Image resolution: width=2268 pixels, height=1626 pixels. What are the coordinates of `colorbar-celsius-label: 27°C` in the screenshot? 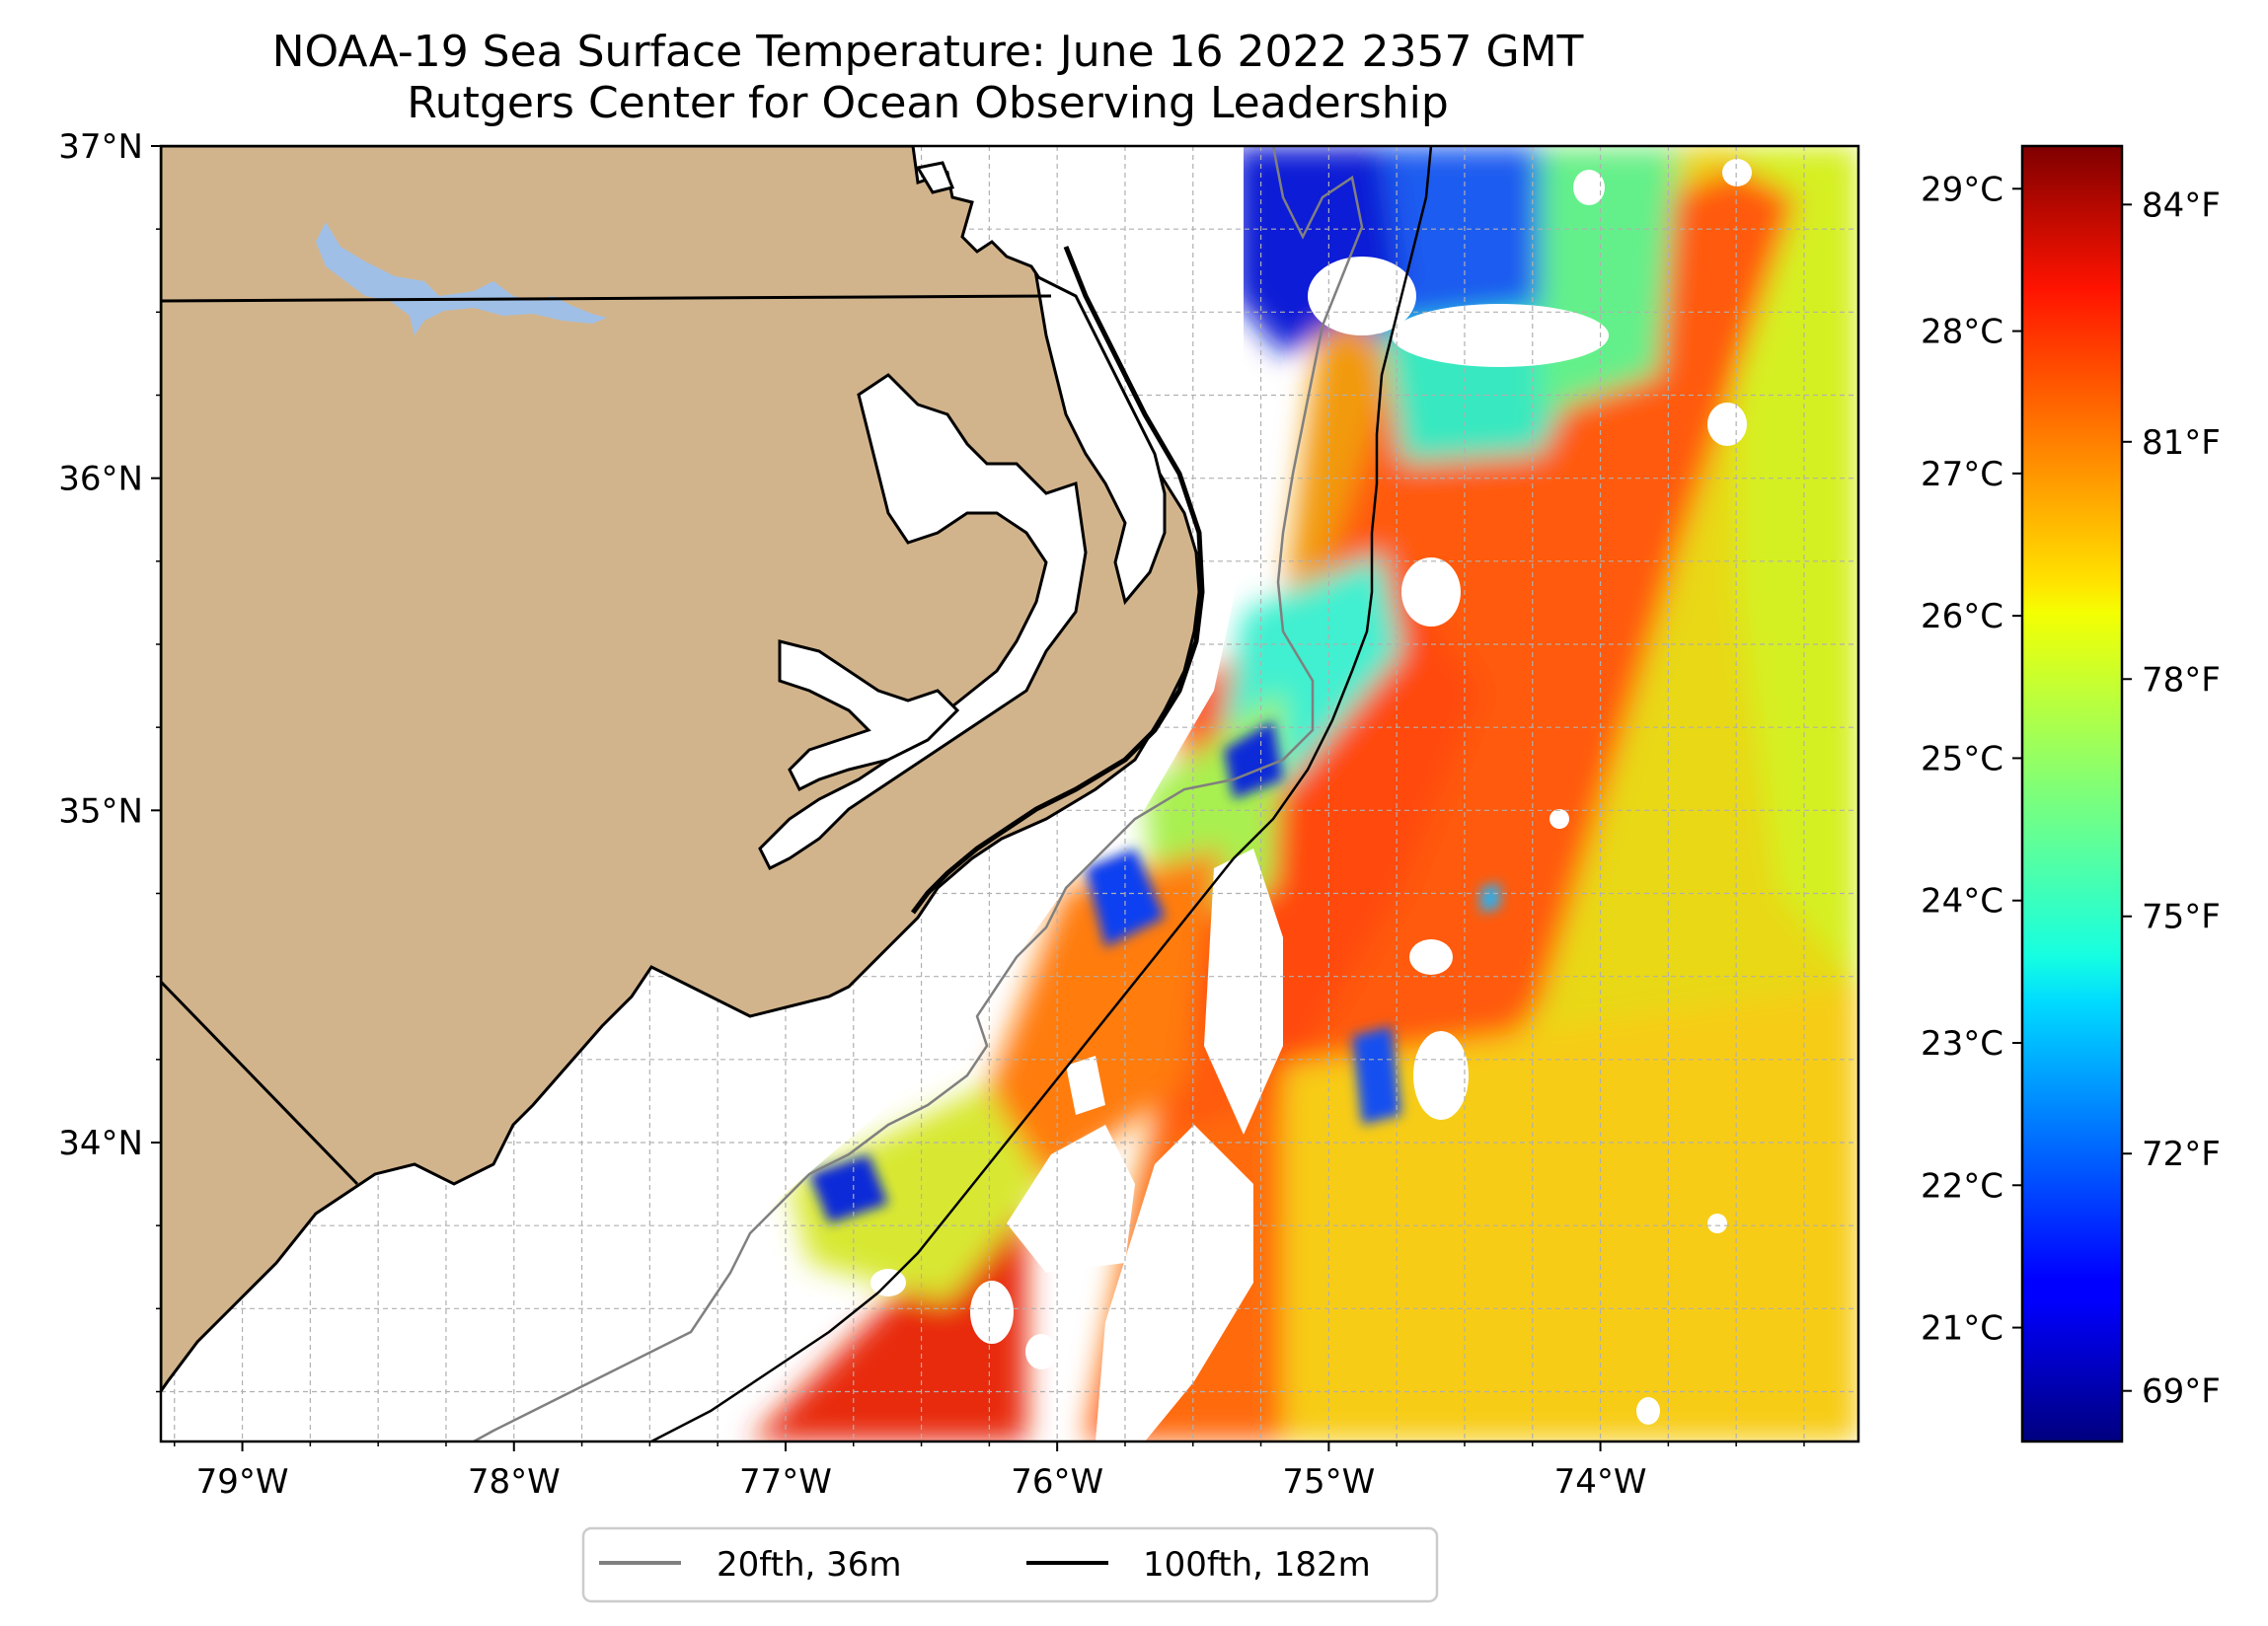 It's located at (1962, 474).